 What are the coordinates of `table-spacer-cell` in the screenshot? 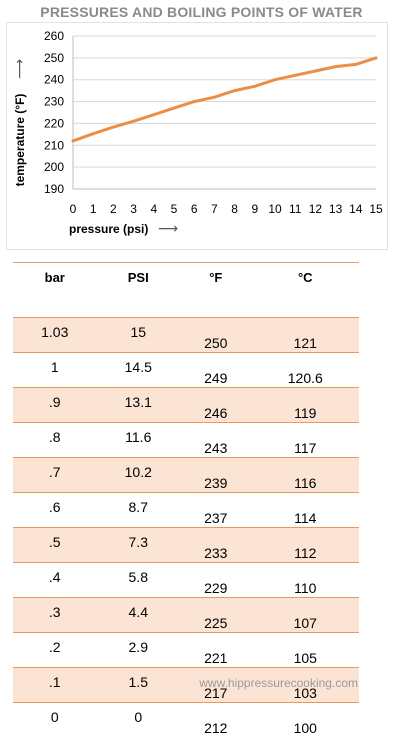 It's located at (186, 304).